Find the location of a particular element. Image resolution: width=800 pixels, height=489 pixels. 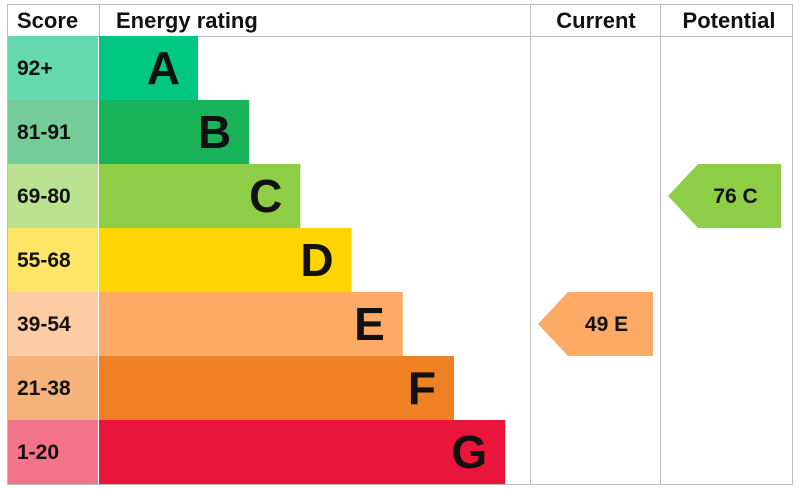

band-letter-c: C is located at coordinates (265, 196).